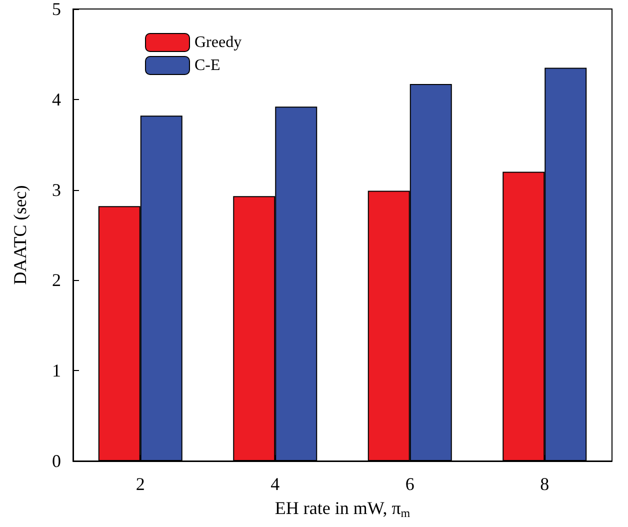 Image resolution: width=628 pixels, height=527 pixels. I want to click on y-tick-label: 3, so click(56, 190).